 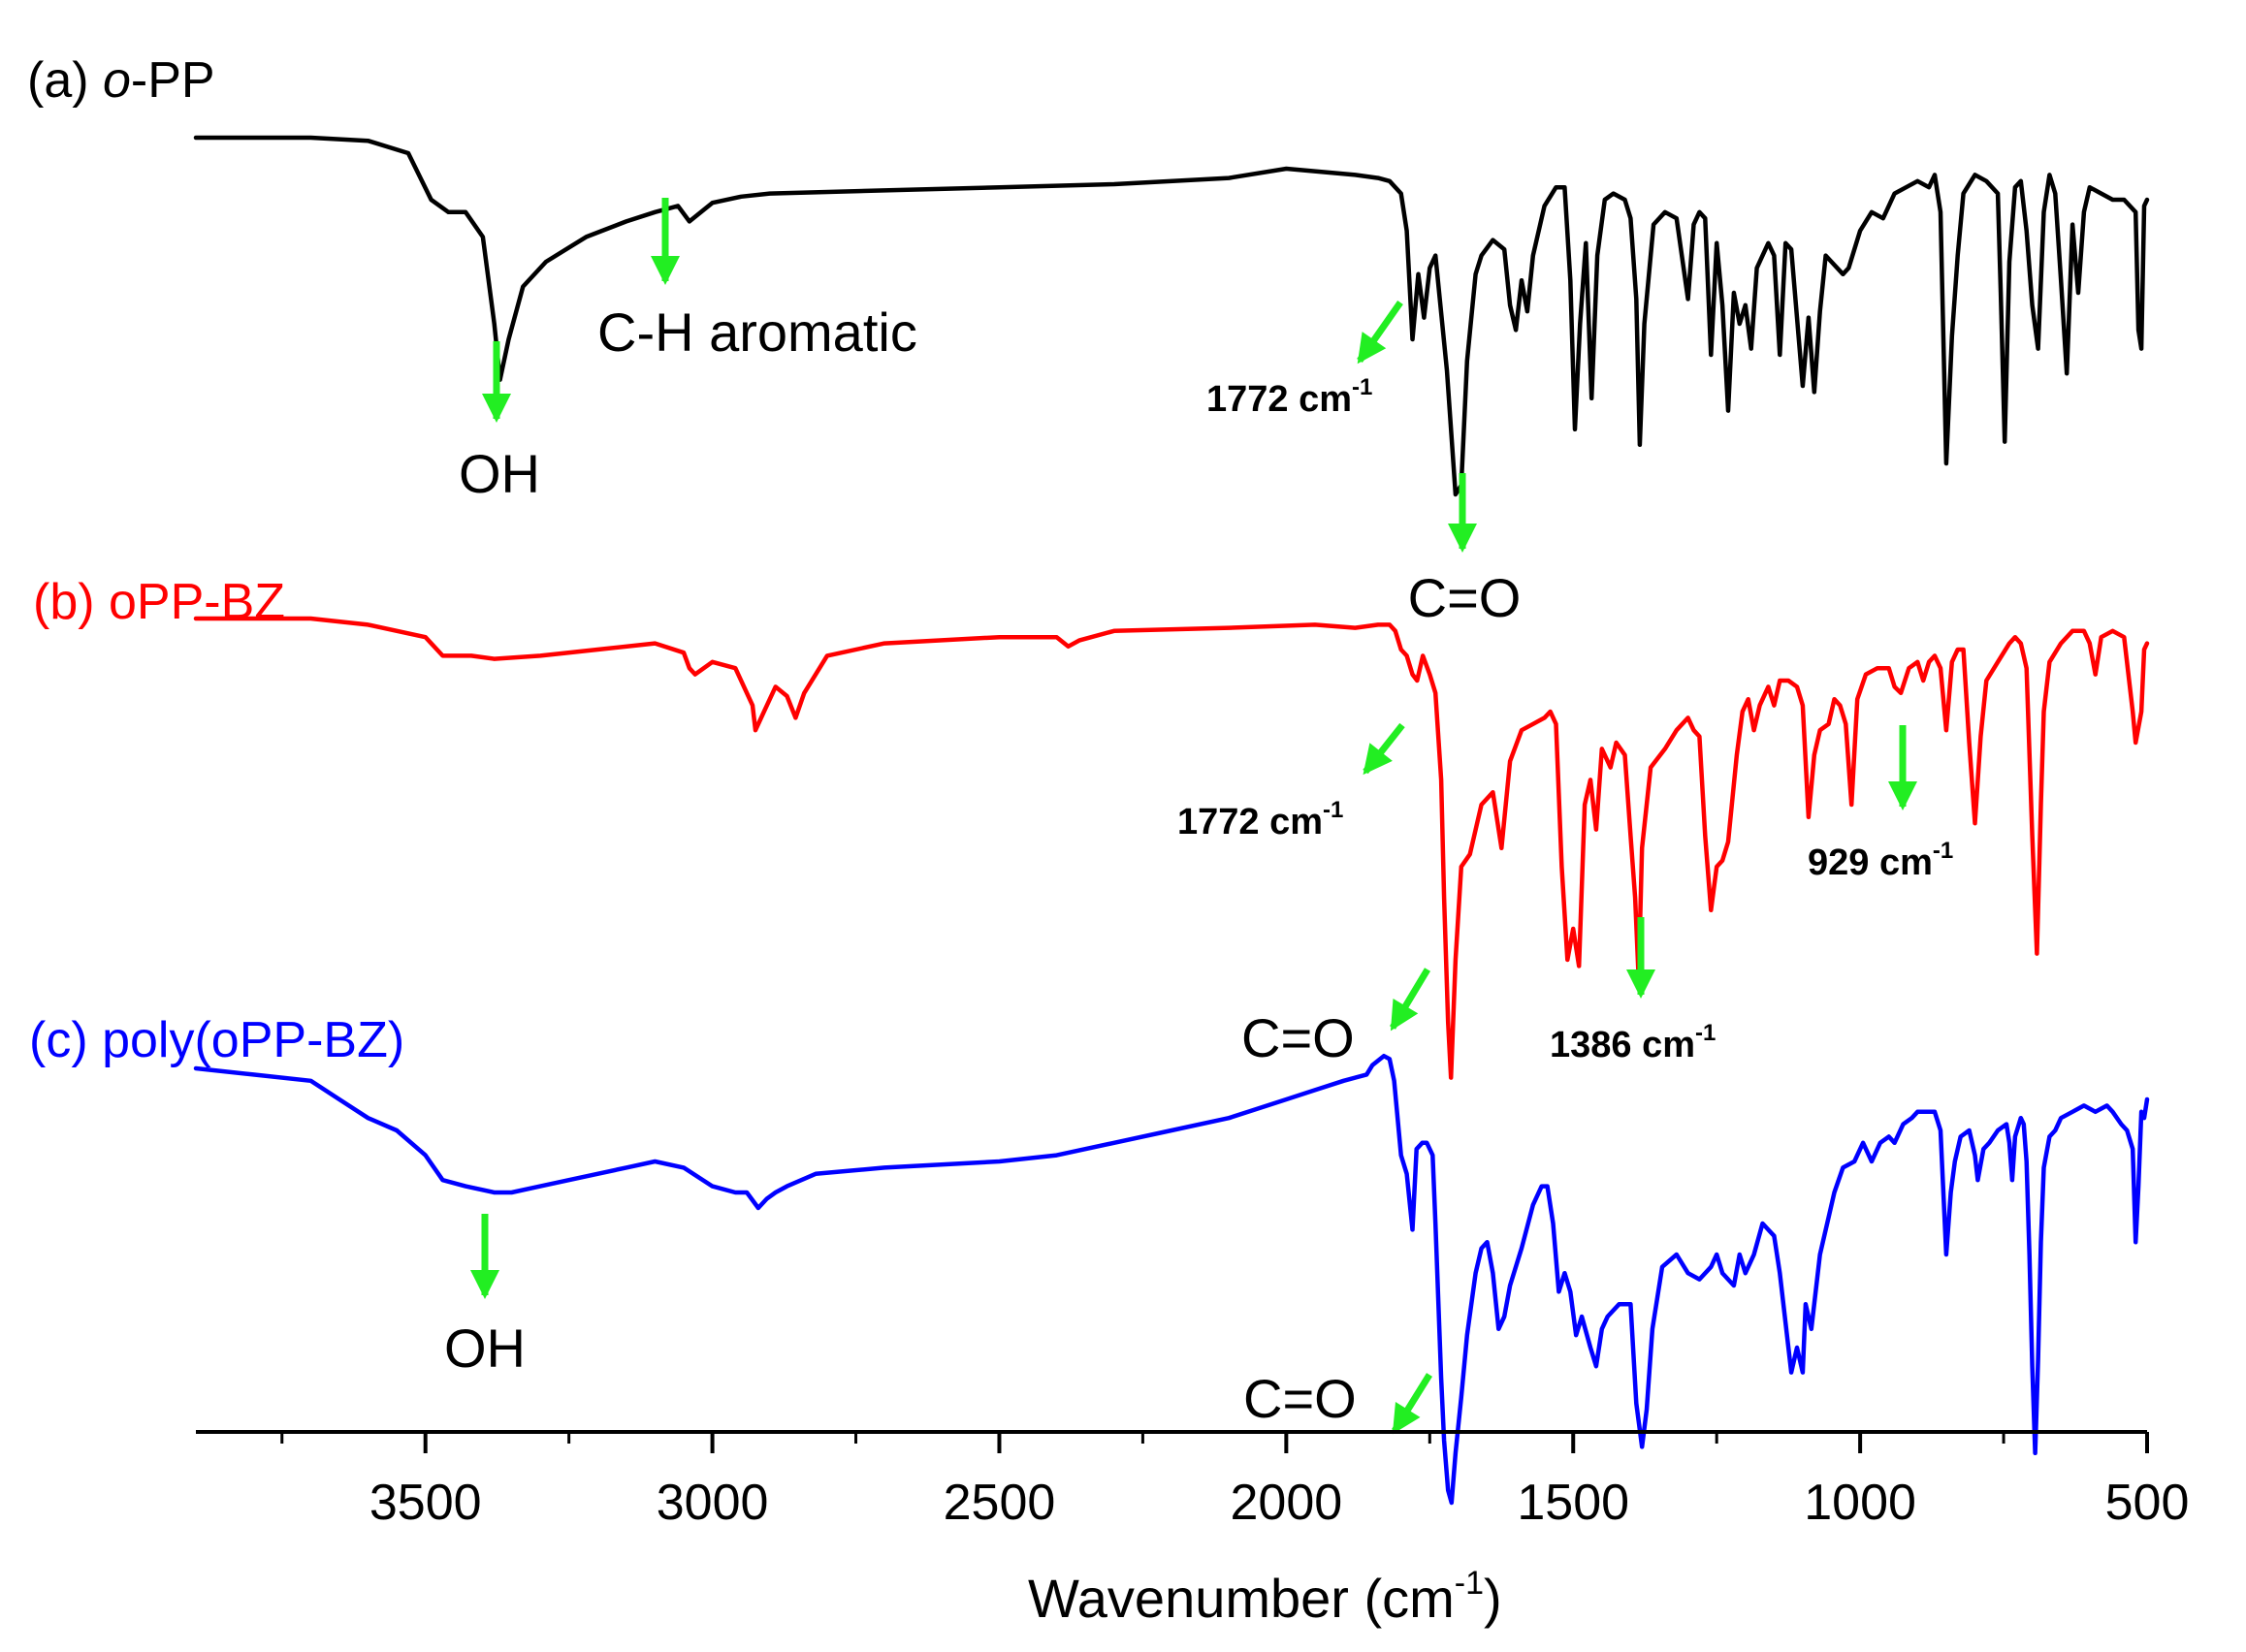 What do you see at coordinates (1573, 1503) in the screenshot?
I see `x-tick-label: 1500` at bounding box center [1573, 1503].